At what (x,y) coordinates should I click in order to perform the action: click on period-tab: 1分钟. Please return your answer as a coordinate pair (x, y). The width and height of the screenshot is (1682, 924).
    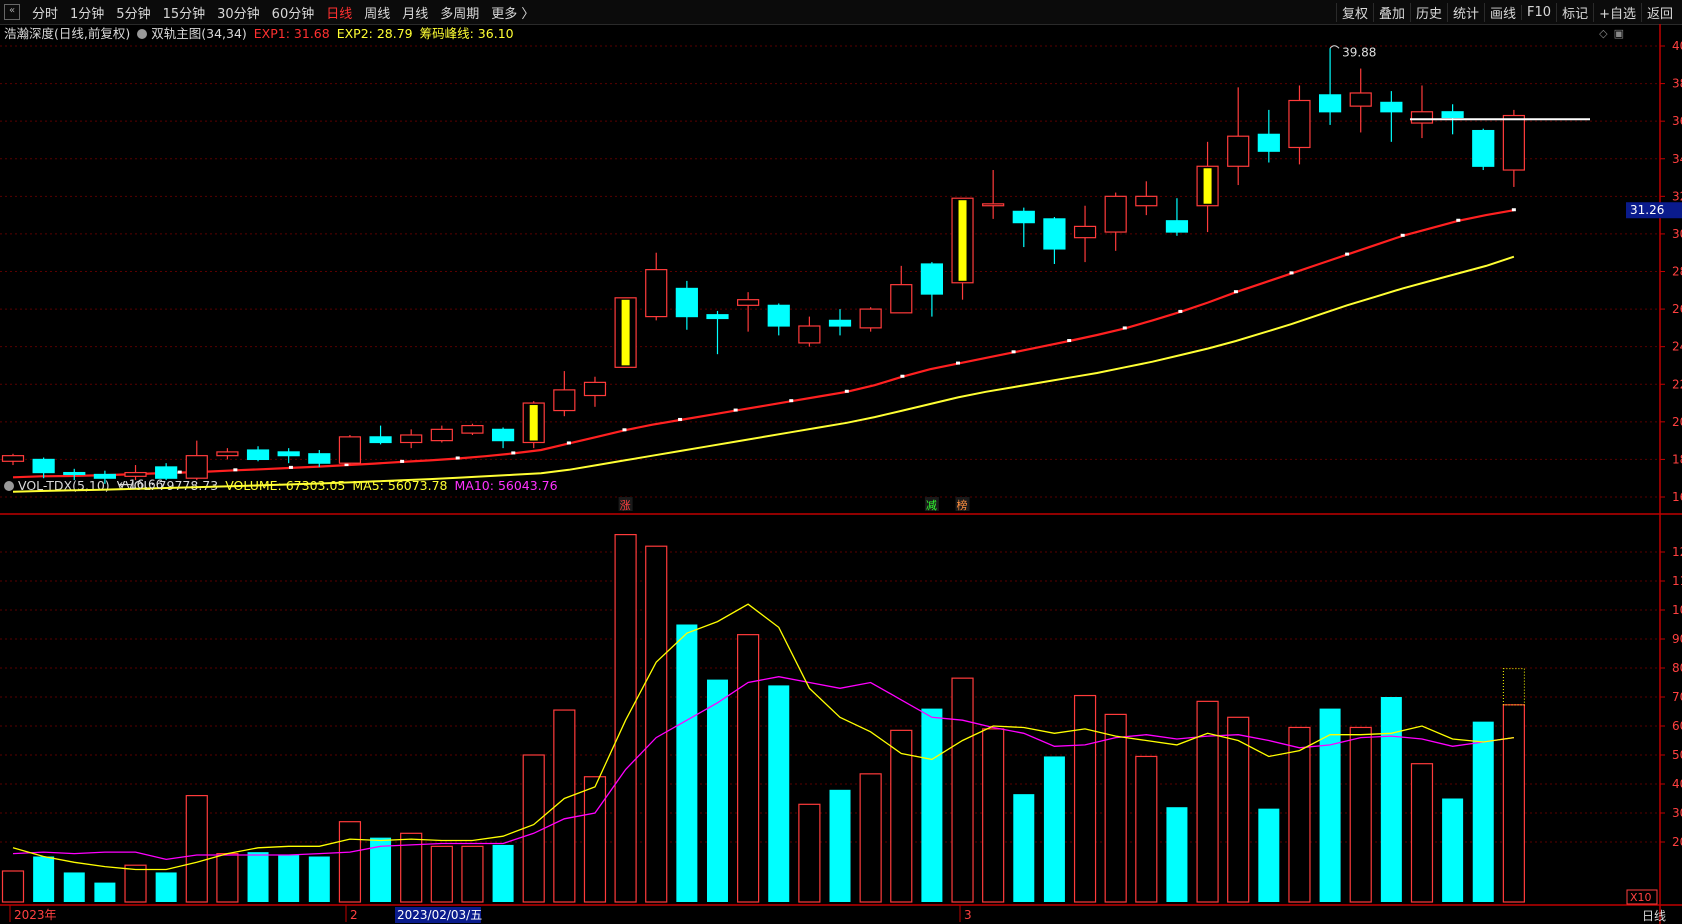
    Looking at the image, I should click on (87, 14).